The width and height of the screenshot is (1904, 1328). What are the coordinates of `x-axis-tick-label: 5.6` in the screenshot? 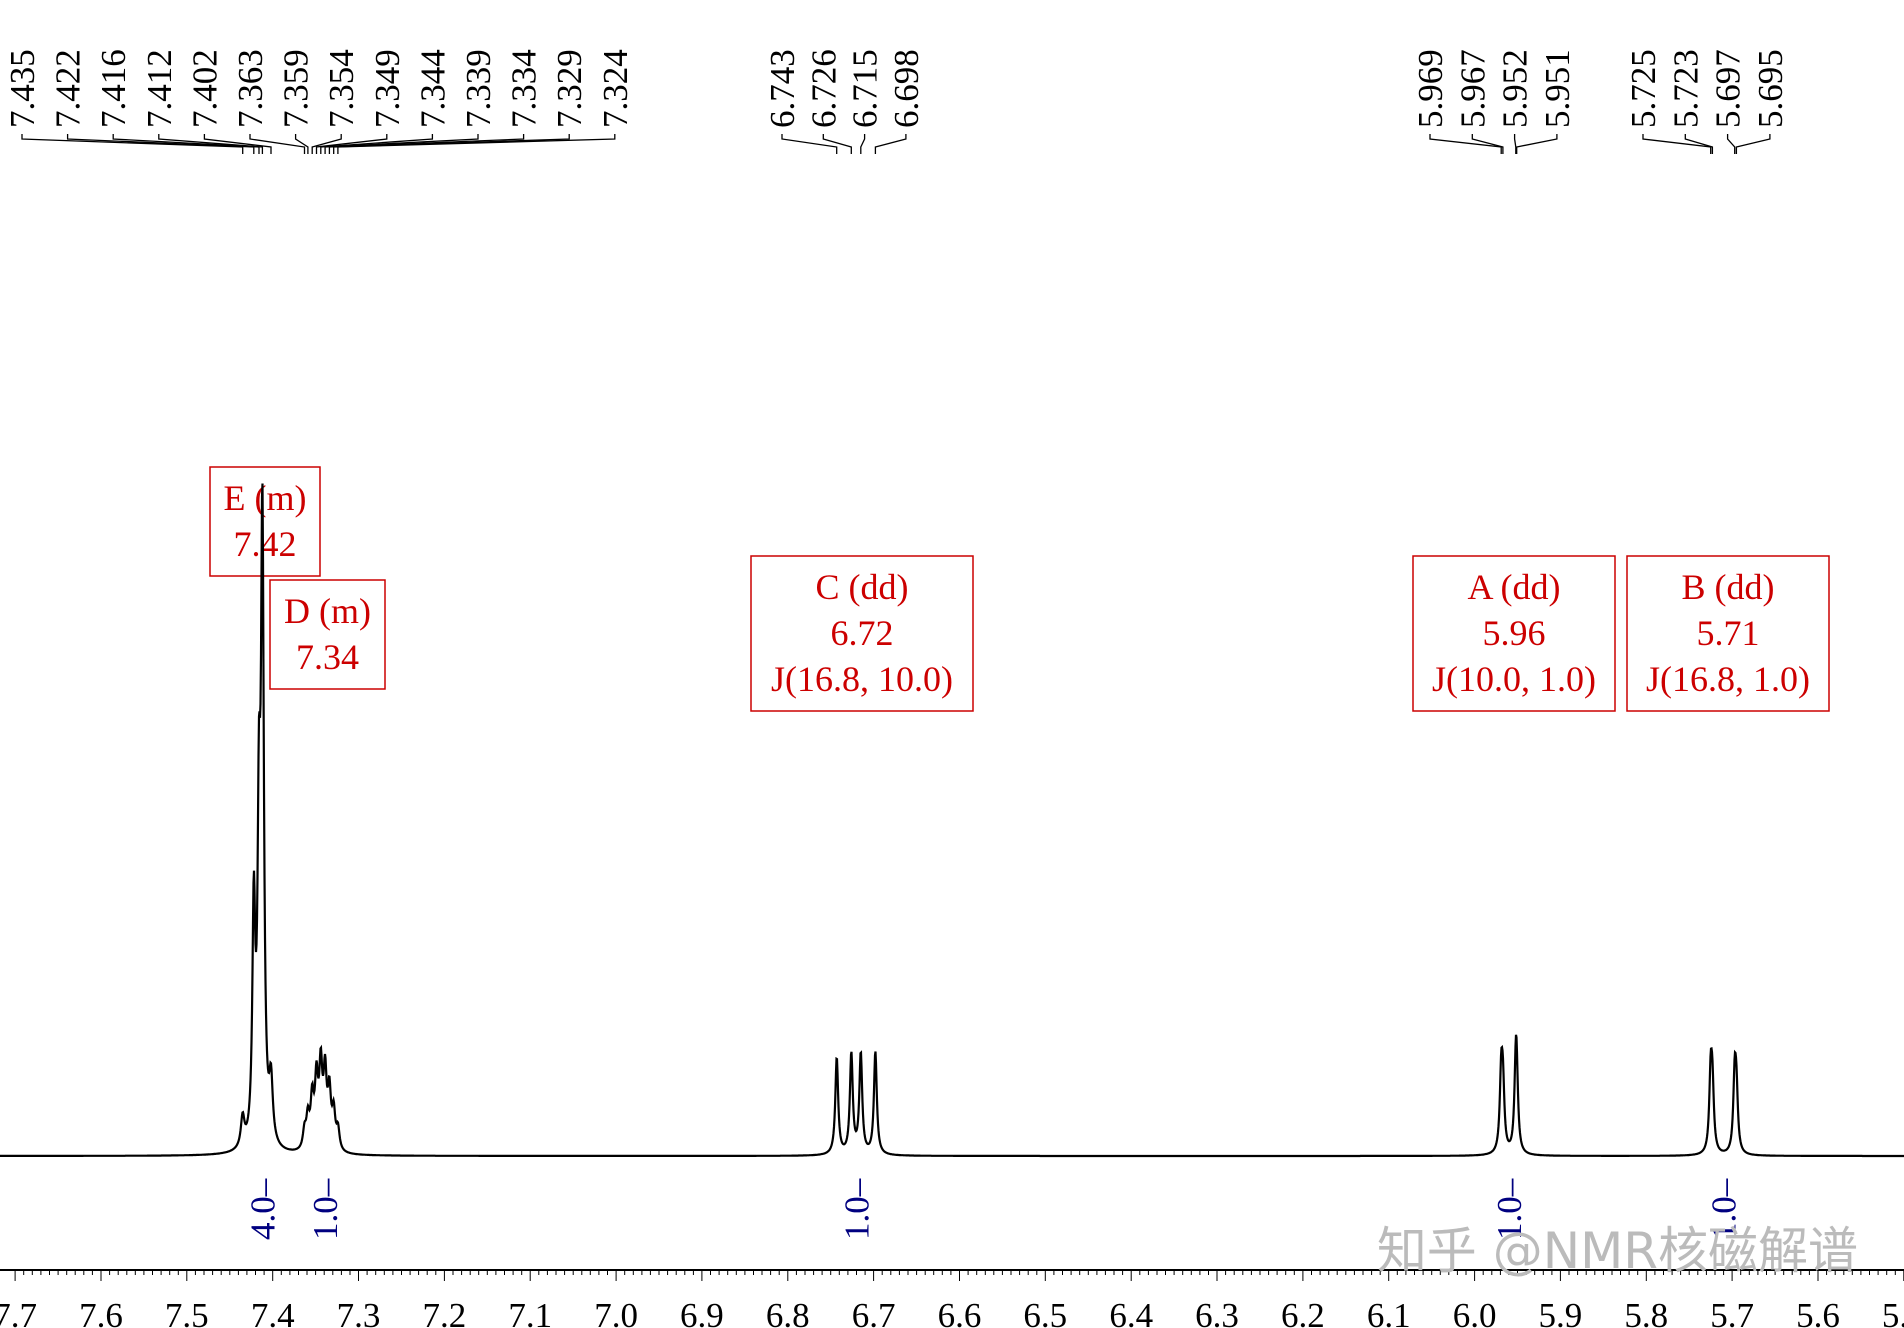 It's located at (1818, 1312).